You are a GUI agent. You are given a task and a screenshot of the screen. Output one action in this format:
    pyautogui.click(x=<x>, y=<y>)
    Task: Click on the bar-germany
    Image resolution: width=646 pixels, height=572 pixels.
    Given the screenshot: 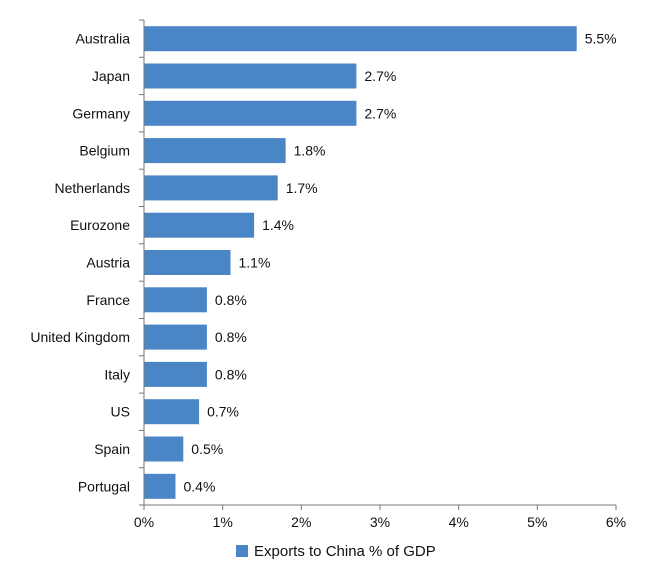 What is the action you would take?
    pyautogui.click(x=250, y=113)
    